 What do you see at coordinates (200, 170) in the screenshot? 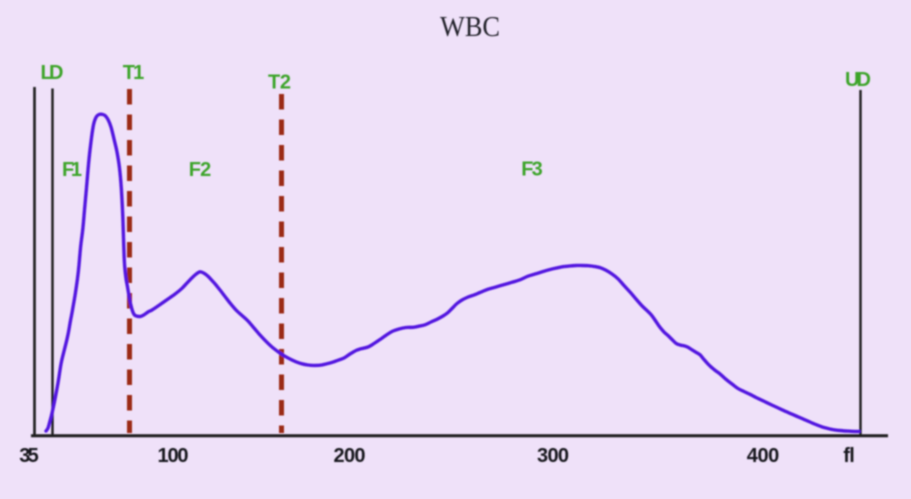
I see `svg-text: F2` at bounding box center [200, 170].